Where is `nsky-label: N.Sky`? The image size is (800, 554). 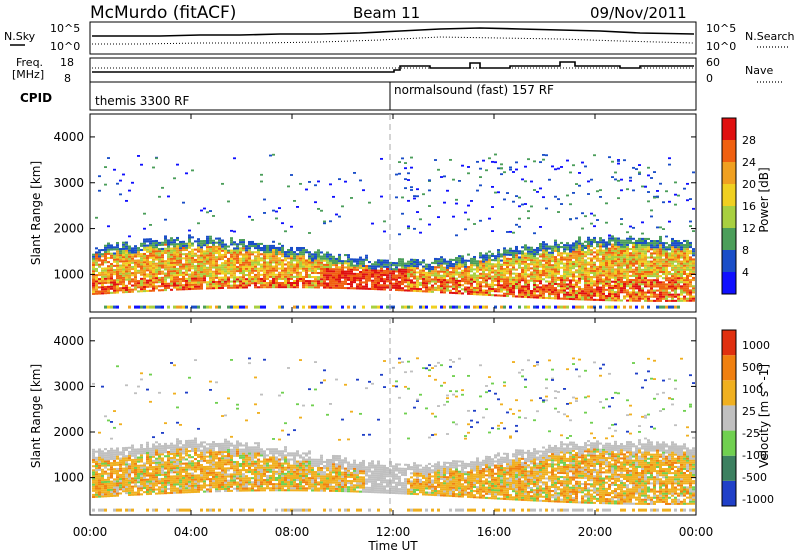 nsky-label: N.Sky is located at coordinates (20, 36).